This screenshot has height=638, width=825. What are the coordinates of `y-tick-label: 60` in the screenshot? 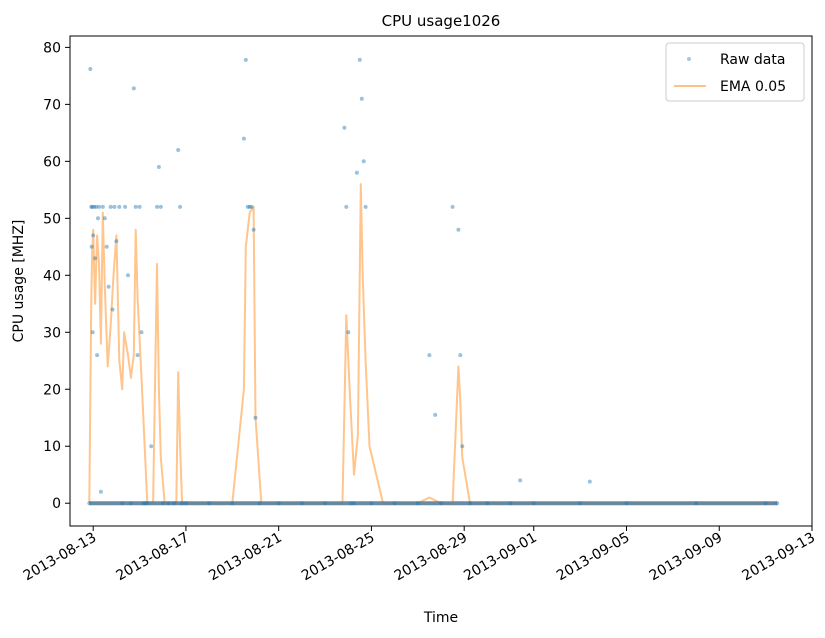 It's located at (52, 162).